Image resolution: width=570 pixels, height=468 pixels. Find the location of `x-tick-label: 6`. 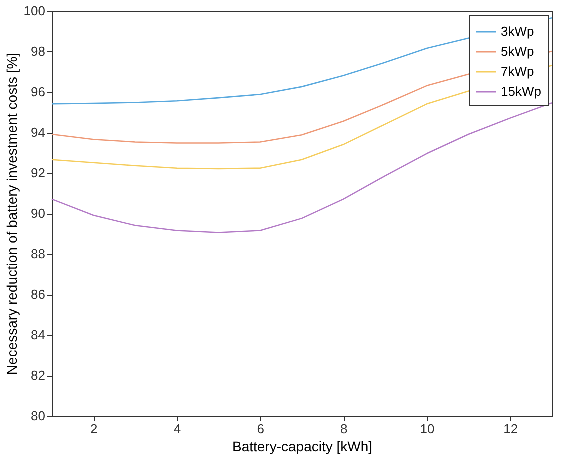

x-tick-label: 6 is located at coordinates (260, 429).